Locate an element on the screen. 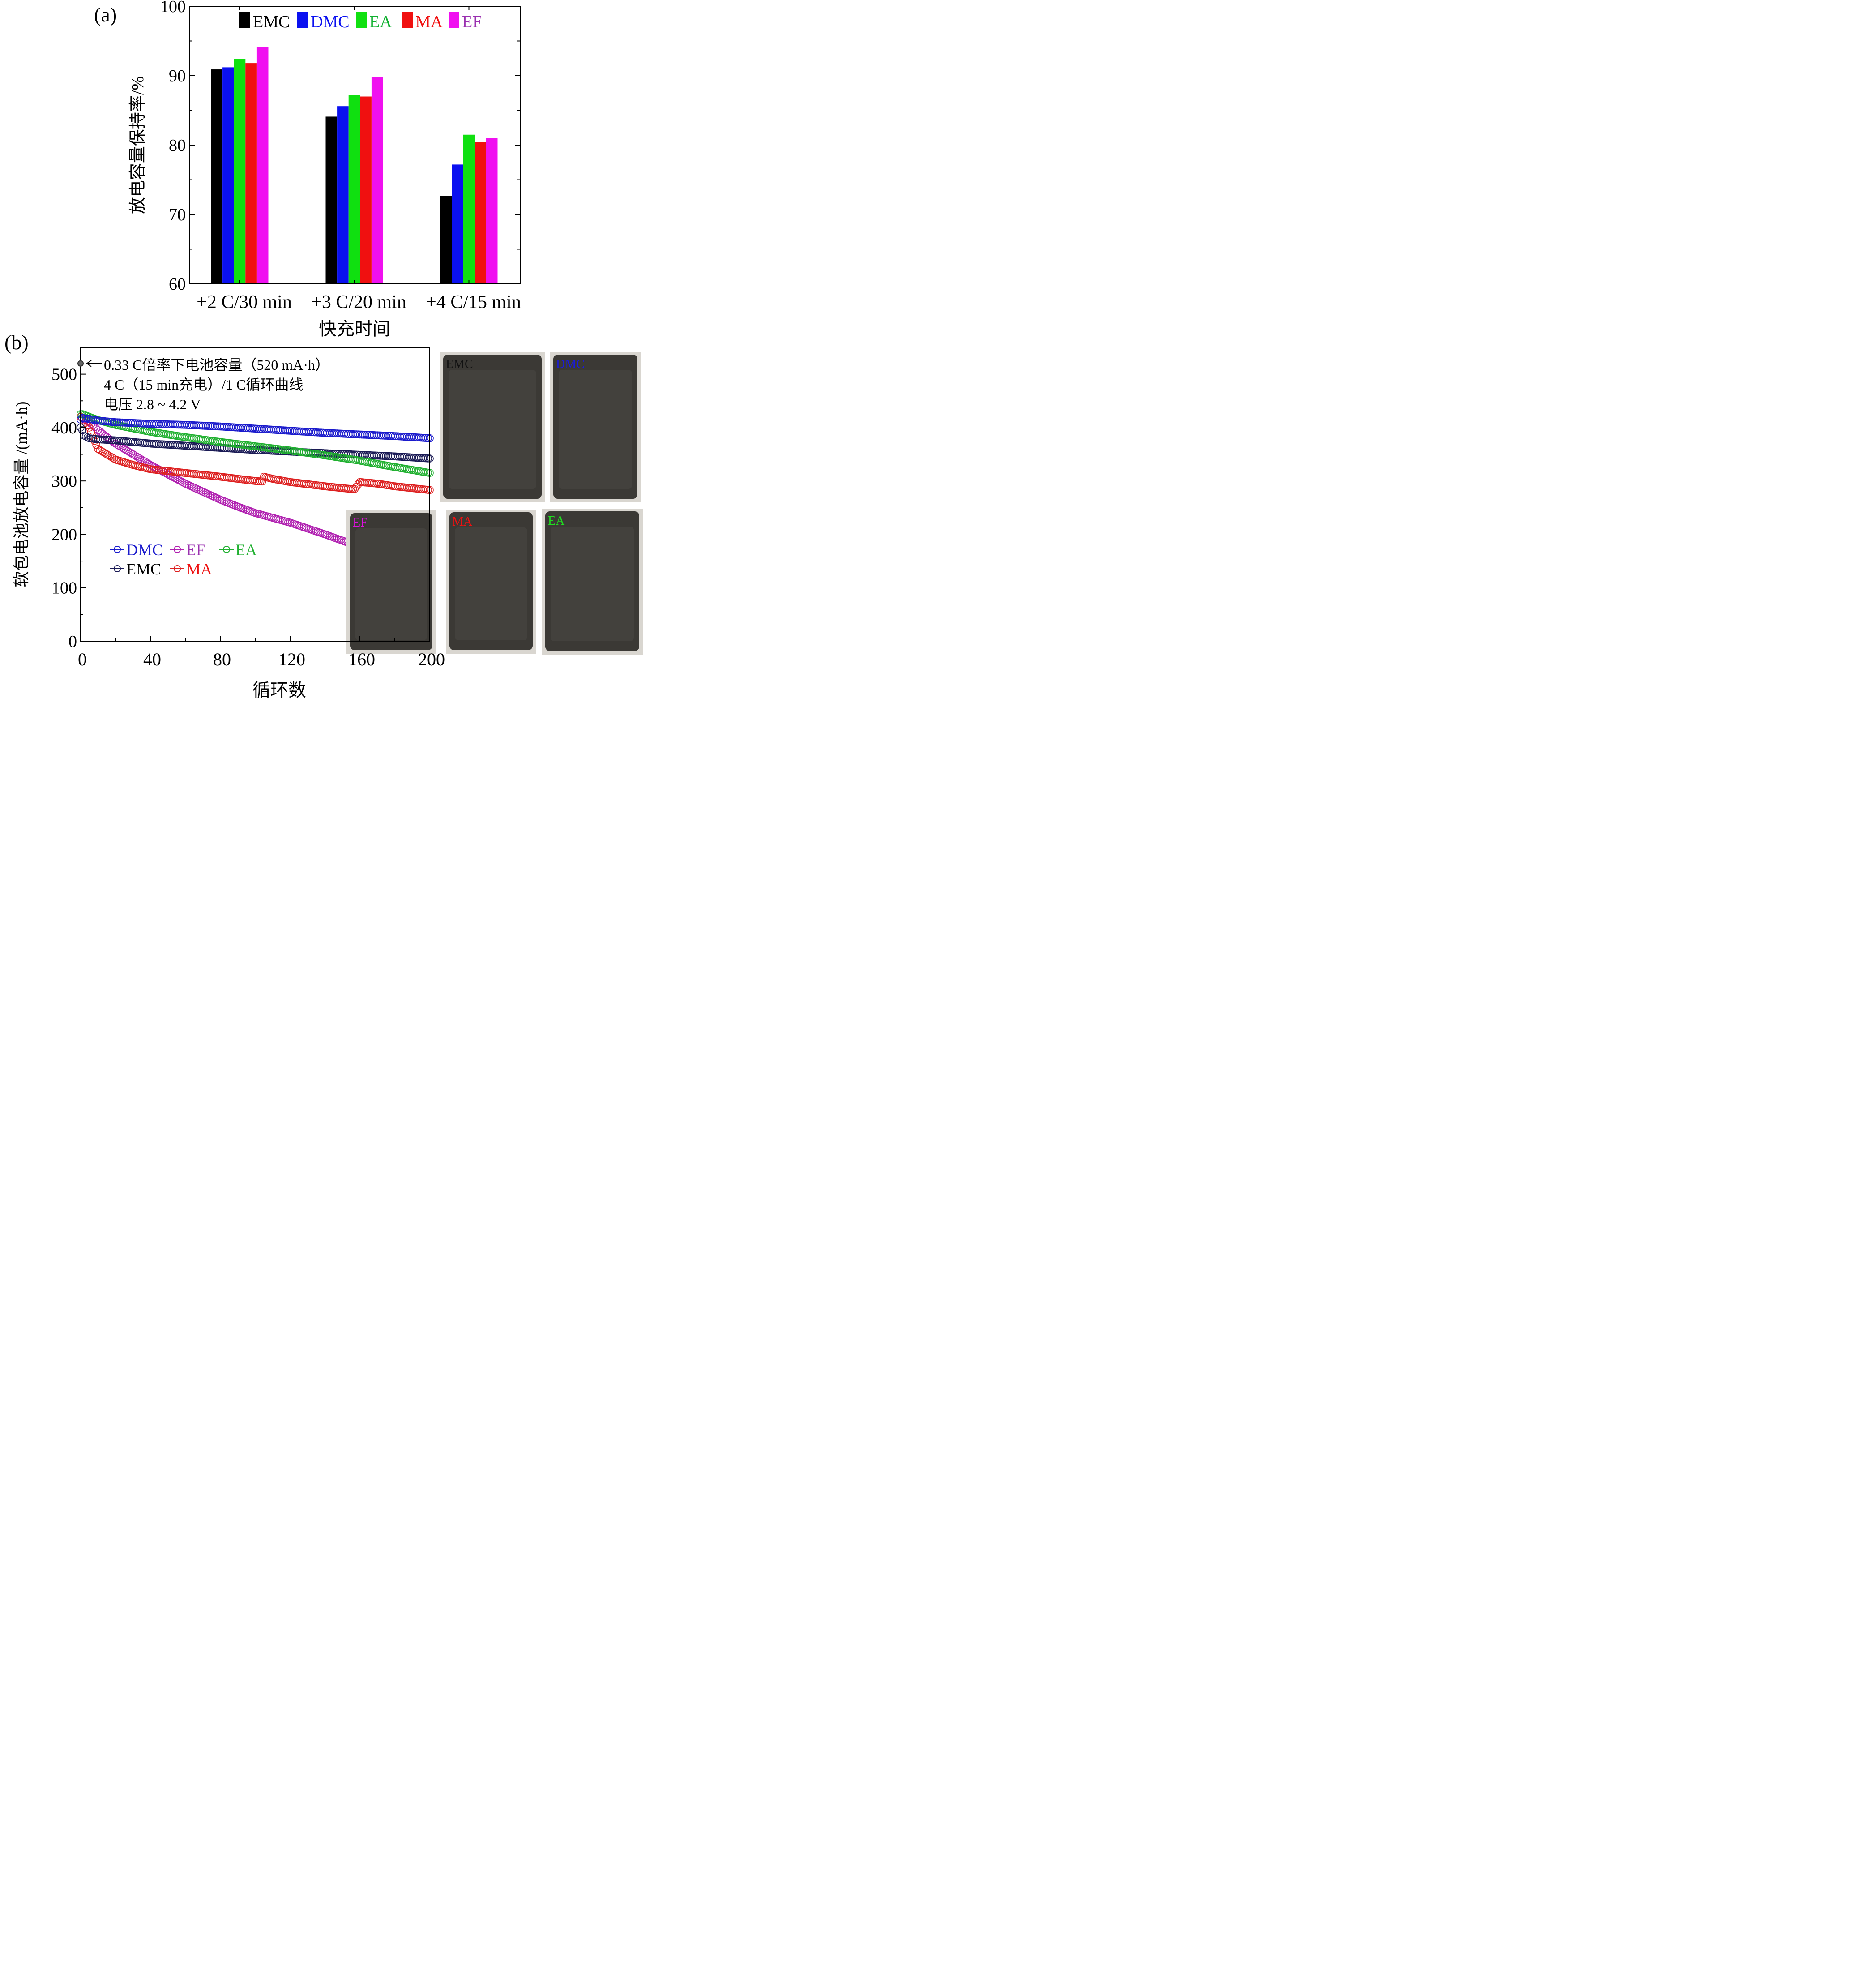 The image size is (1851, 1988). photo-label-dmc: DMC is located at coordinates (571, 364).